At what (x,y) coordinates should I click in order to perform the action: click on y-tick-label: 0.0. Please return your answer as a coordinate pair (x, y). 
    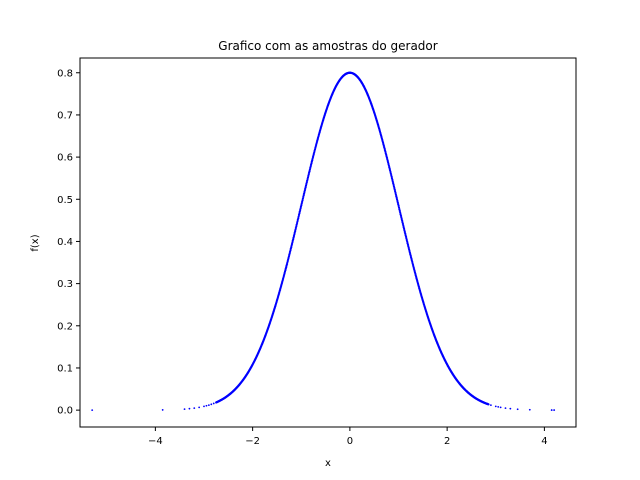
    Looking at the image, I should click on (65, 411).